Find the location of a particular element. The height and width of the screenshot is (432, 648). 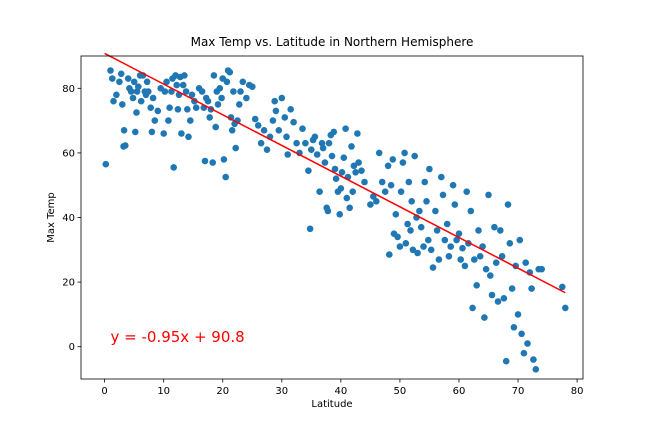

x-tick-label: 40 is located at coordinates (340, 391).